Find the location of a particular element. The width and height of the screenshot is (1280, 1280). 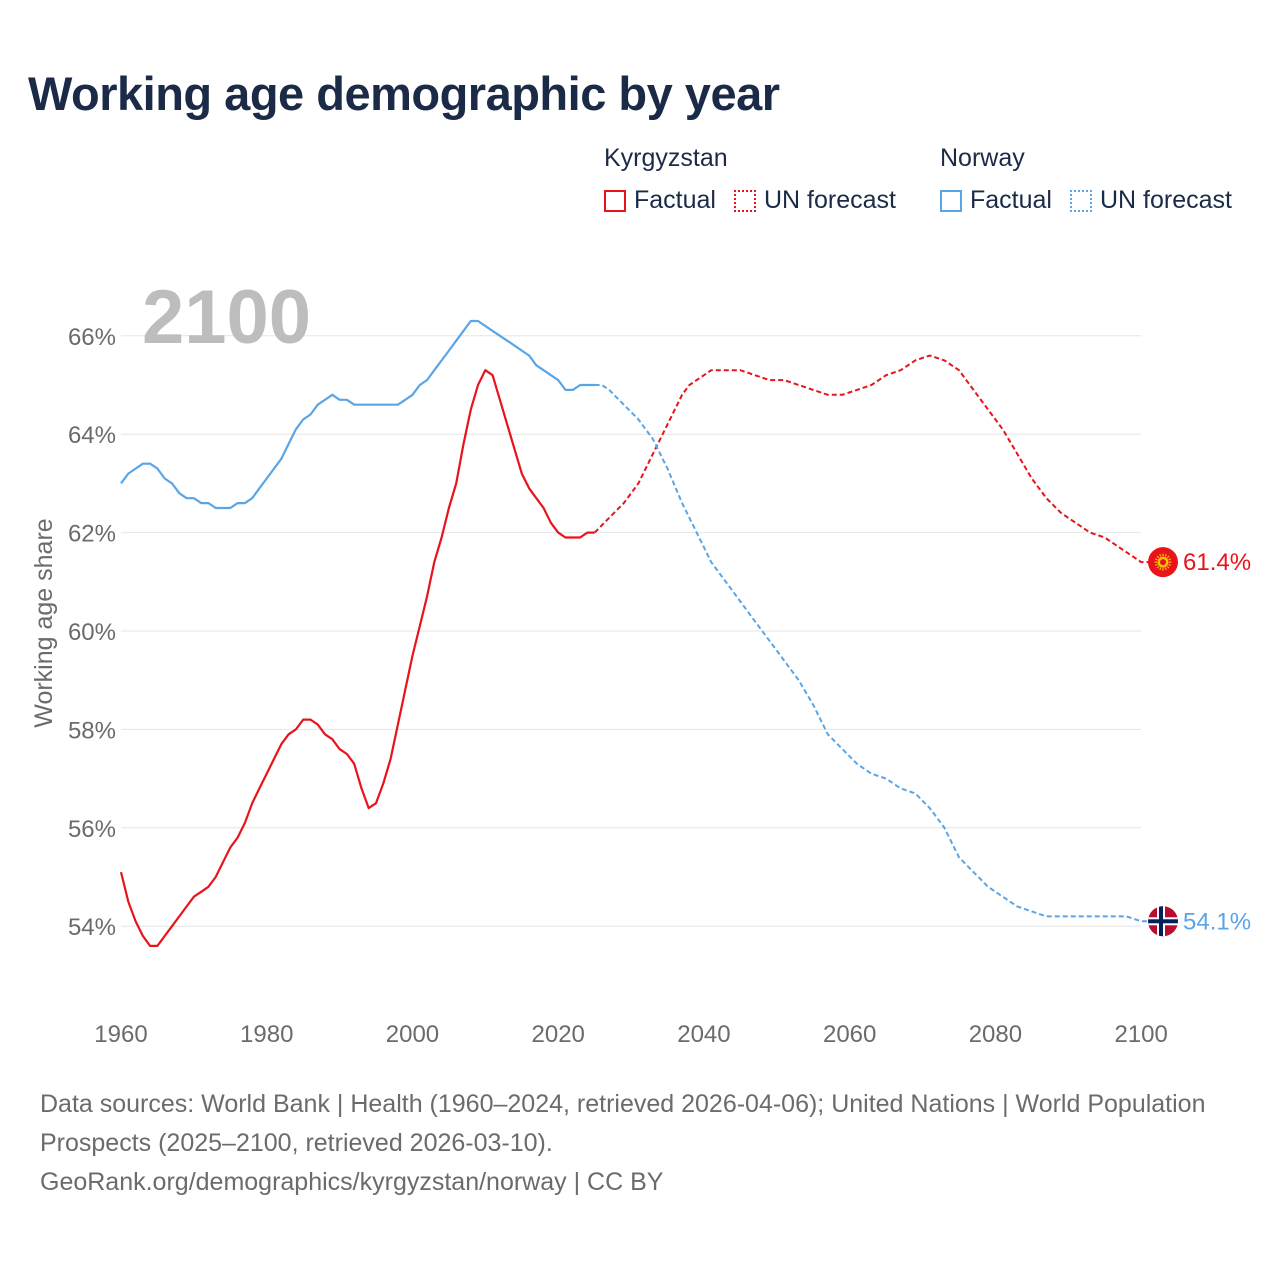

y-tick-label: 58% is located at coordinates (92, 730).